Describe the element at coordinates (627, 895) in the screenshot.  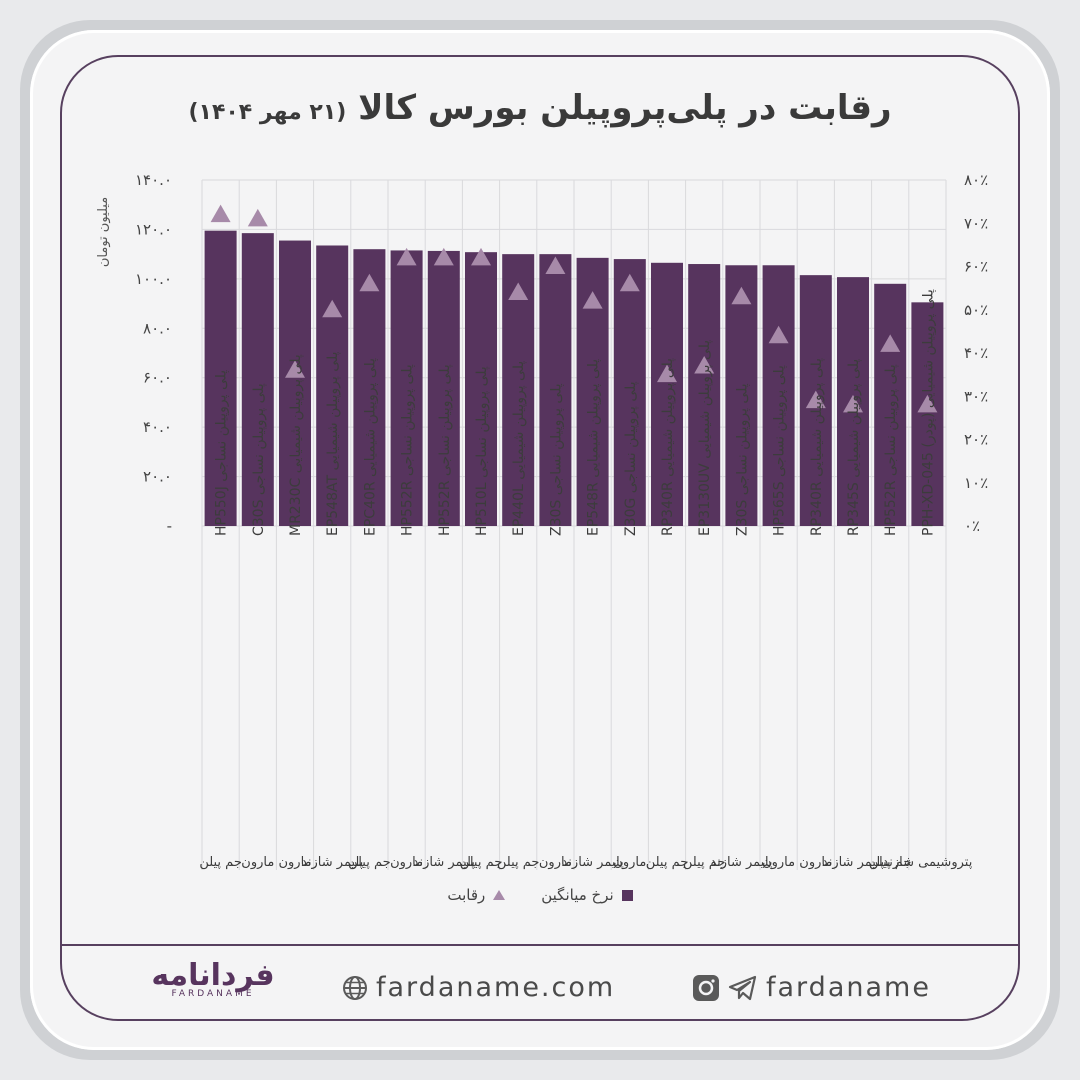
I see `legend-bar-swatch` at that location.